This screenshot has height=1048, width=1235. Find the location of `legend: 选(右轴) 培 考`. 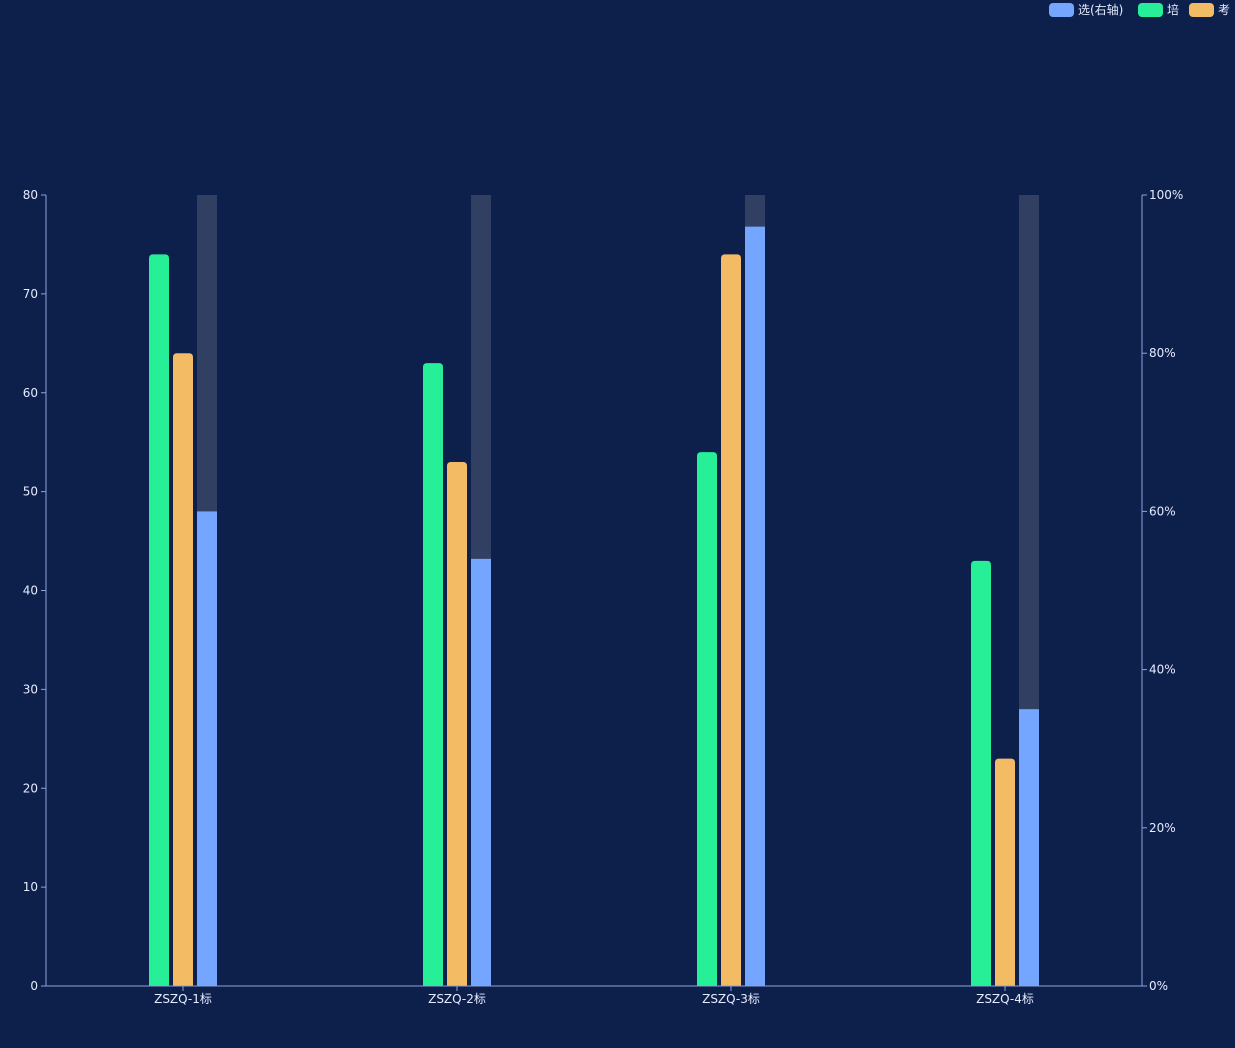

legend: 选(右轴) 培 考 is located at coordinates (1139, 9).